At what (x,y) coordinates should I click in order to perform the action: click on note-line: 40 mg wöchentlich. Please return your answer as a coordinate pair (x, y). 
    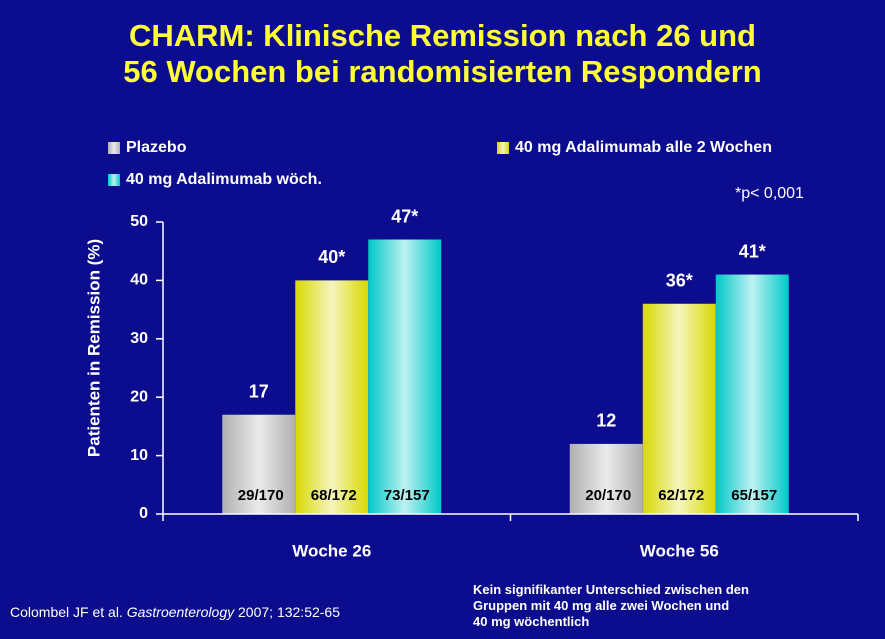
    Looking at the image, I should click on (531, 621).